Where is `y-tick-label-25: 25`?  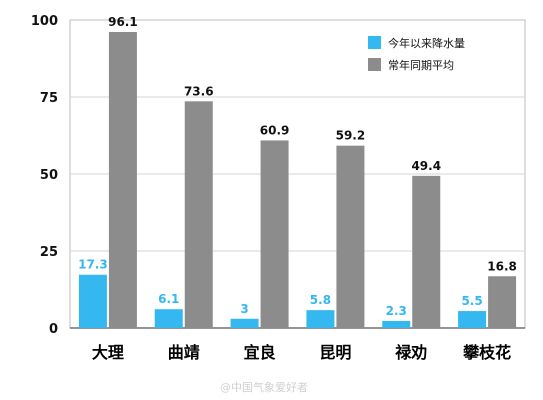
y-tick-label-25: 25 is located at coordinates (49, 252).